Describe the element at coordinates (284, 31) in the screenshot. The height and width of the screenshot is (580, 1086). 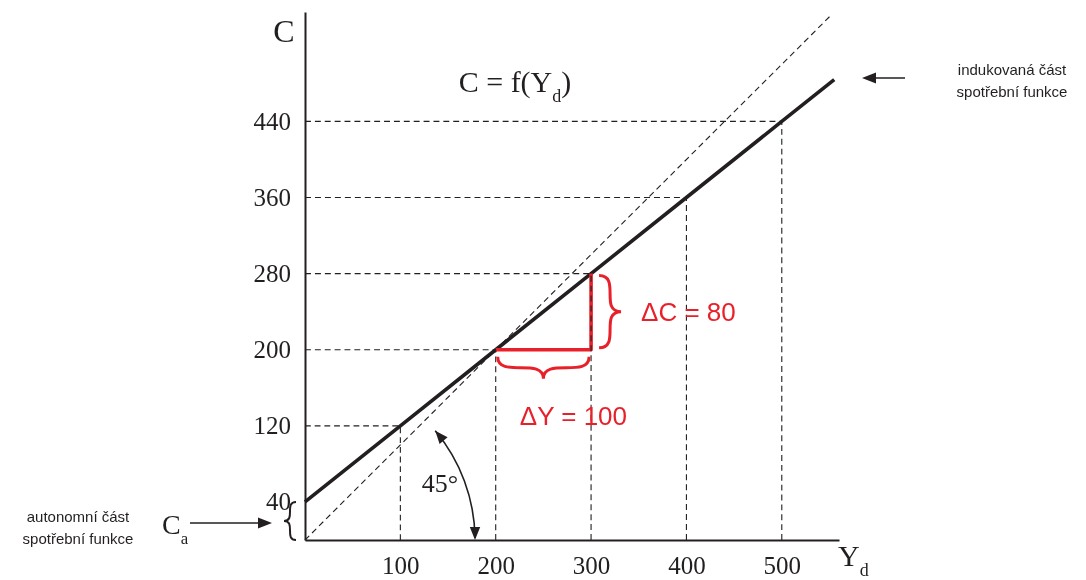
I see `y-axis-title: C` at that location.